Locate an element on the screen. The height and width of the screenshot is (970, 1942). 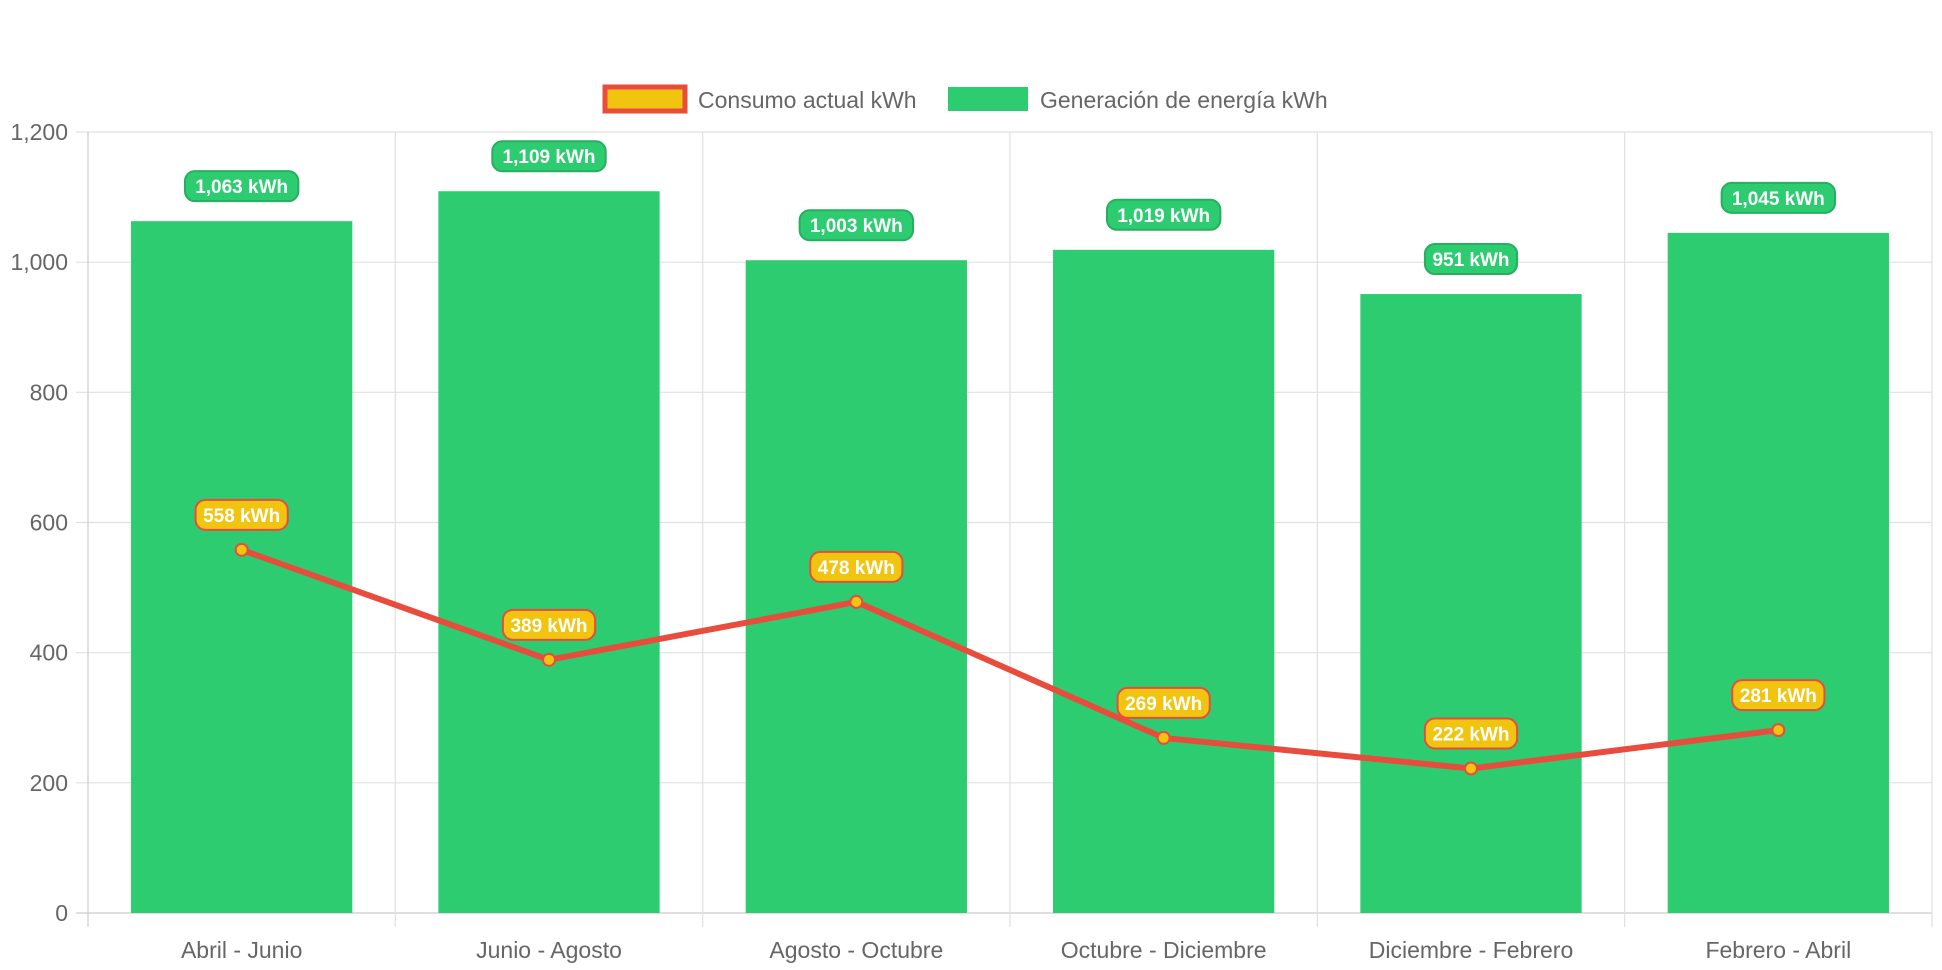
bar-data-label: 1,045 kWh is located at coordinates (1778, 197).